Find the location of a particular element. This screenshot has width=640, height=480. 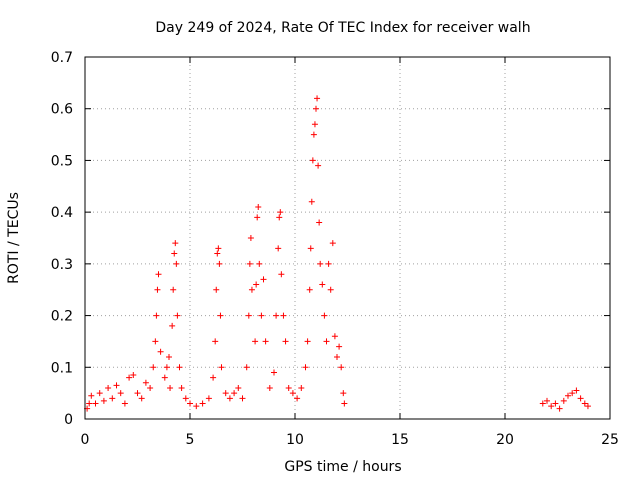

y-tick-label: 0.3 is located at coordinates (62, 265).